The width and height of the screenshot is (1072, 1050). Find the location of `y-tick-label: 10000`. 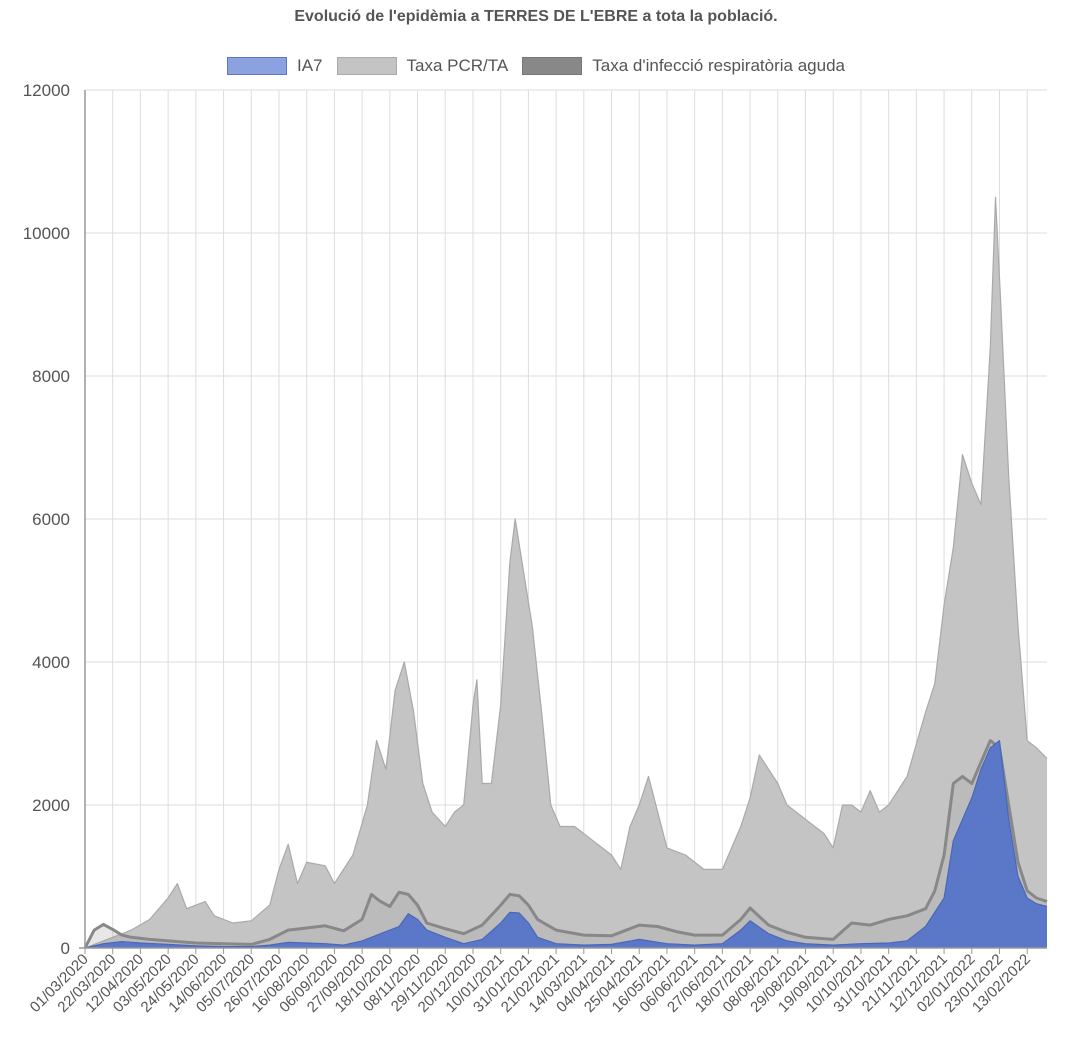

y-tick-label: 10000 is located at coordinates (46, 233).